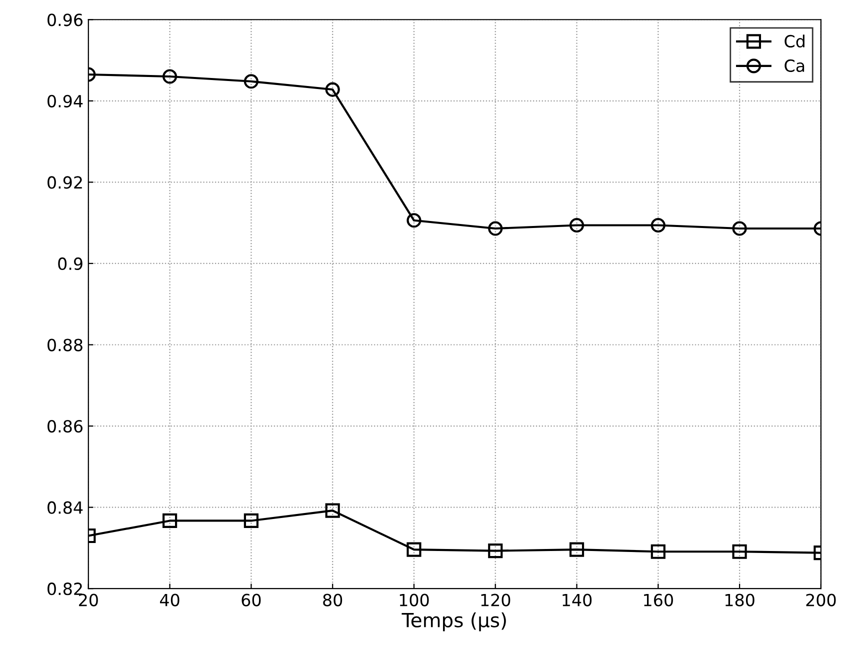 This screenshot has width=842, height=654. What do you see at coordinates (495, 600) in the screenshot?
I see `x-tick-label: 120` at bounding box center [495, 600].